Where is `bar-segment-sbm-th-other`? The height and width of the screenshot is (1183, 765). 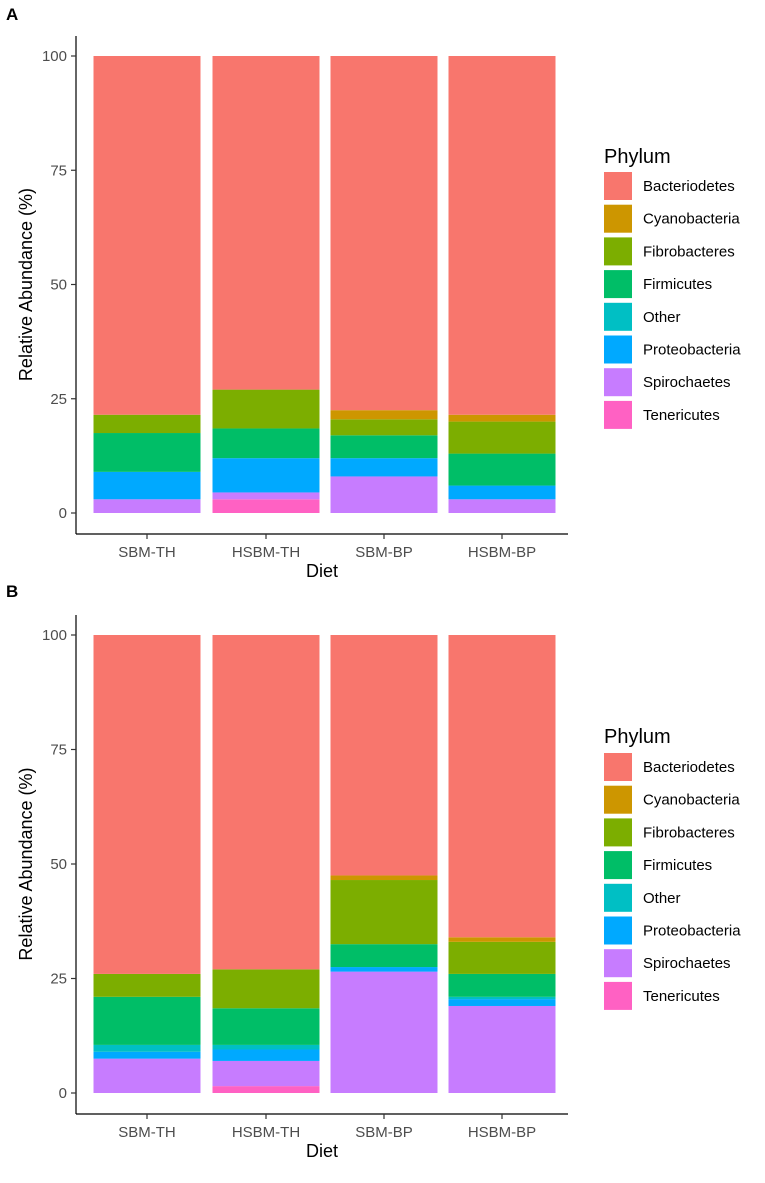
bar-segment-sbm-th-other is located at coordinates (147, 1048).